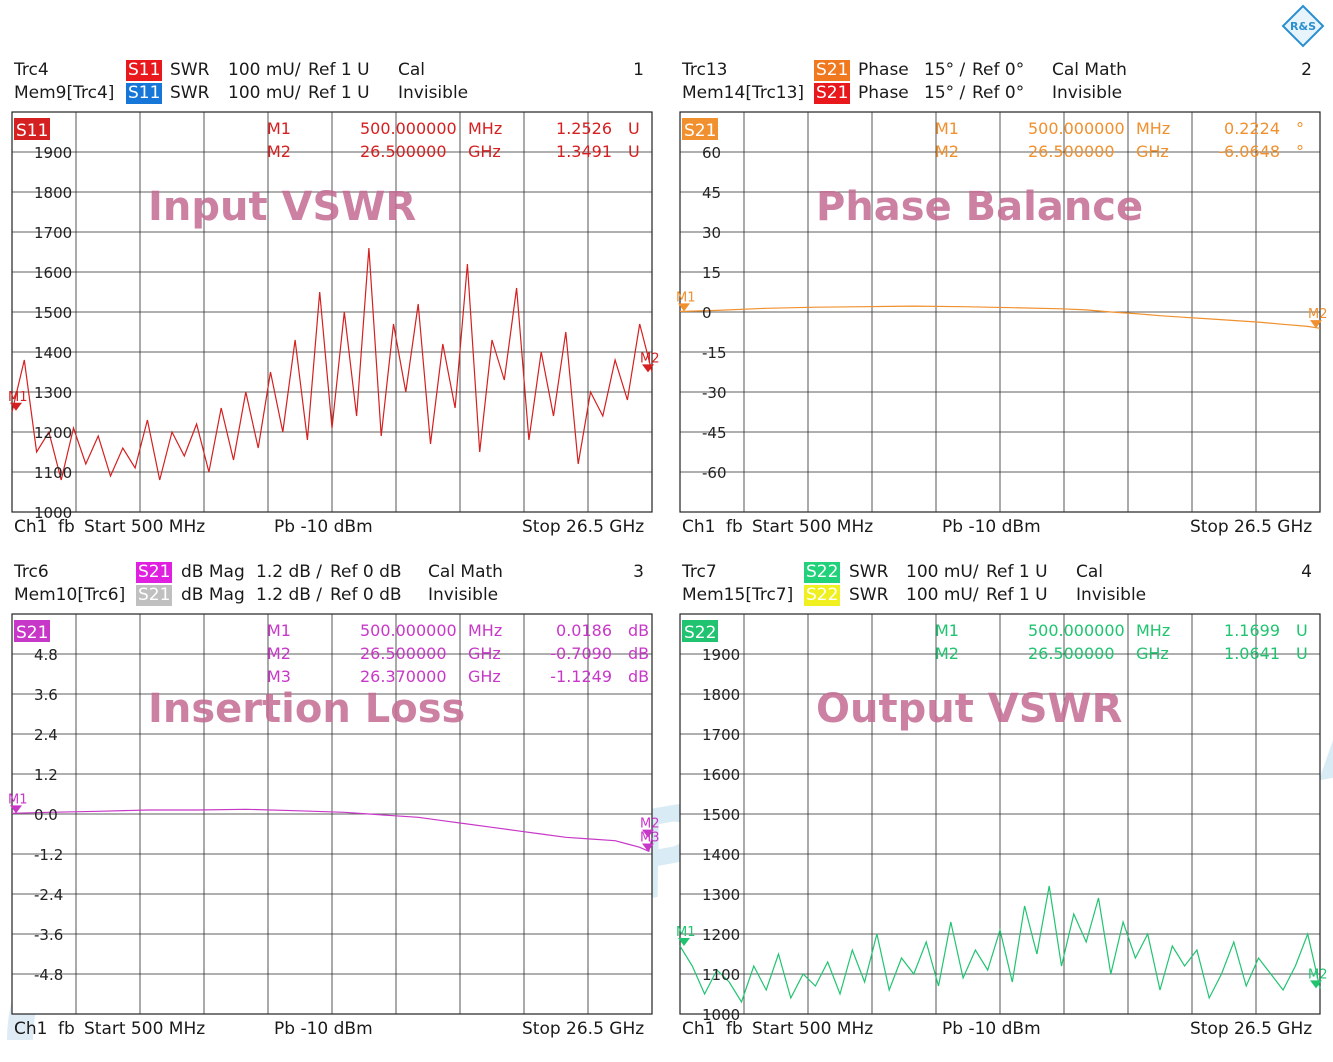 The image size is (1333, 1062). I want to click on memory-ref: Ref 0°, so click(998, 93).